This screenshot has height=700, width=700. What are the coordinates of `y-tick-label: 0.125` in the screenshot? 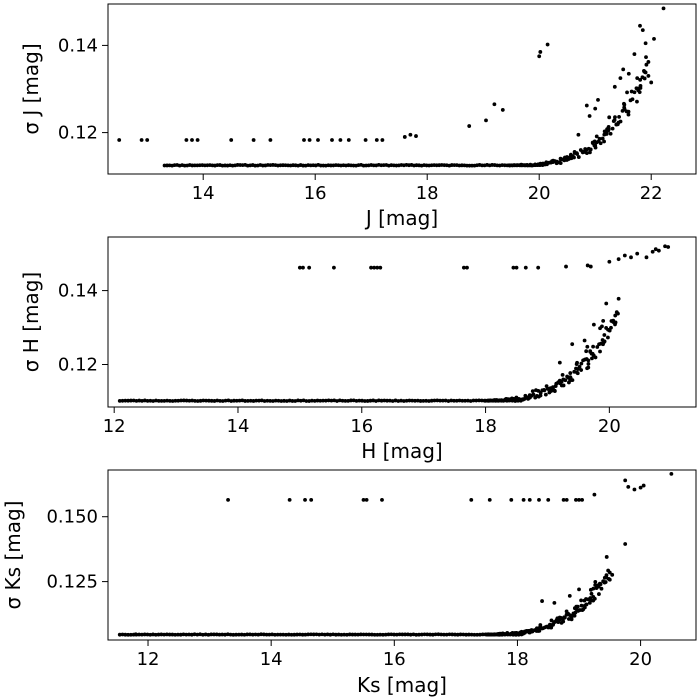 It's located at (72, 582).